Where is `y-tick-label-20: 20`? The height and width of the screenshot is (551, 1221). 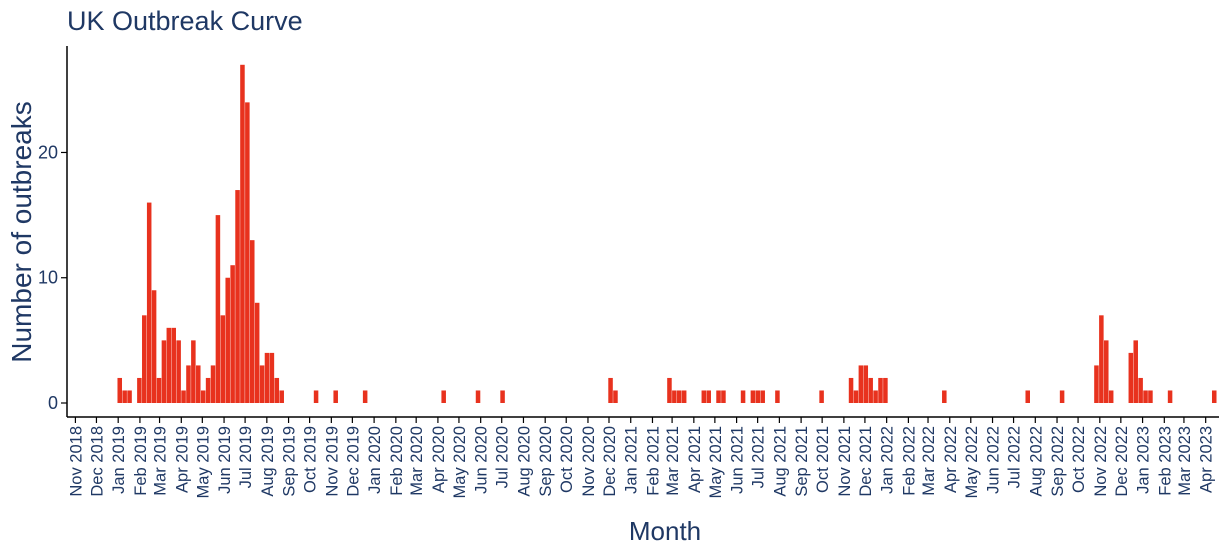
y-tick-label-20: 20 is located at coordinates (48, 152).